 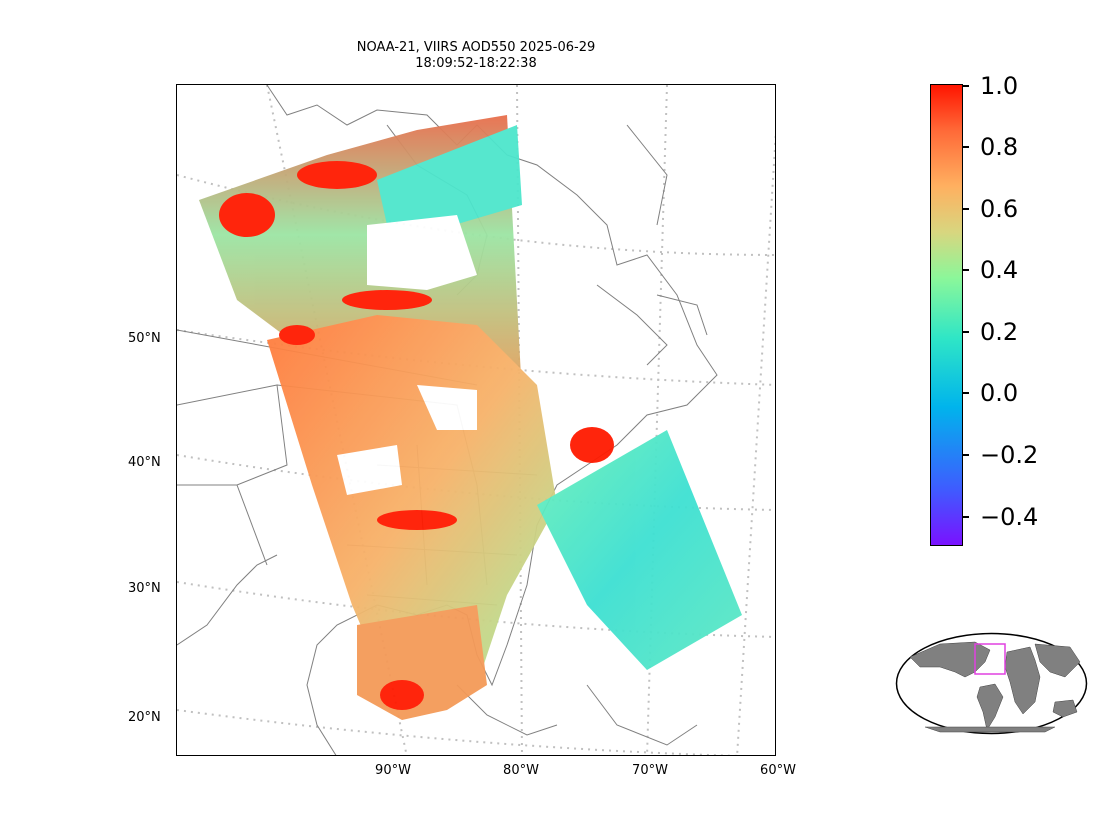 I want to click on world-locator-inset, so click(x=991, y=683).